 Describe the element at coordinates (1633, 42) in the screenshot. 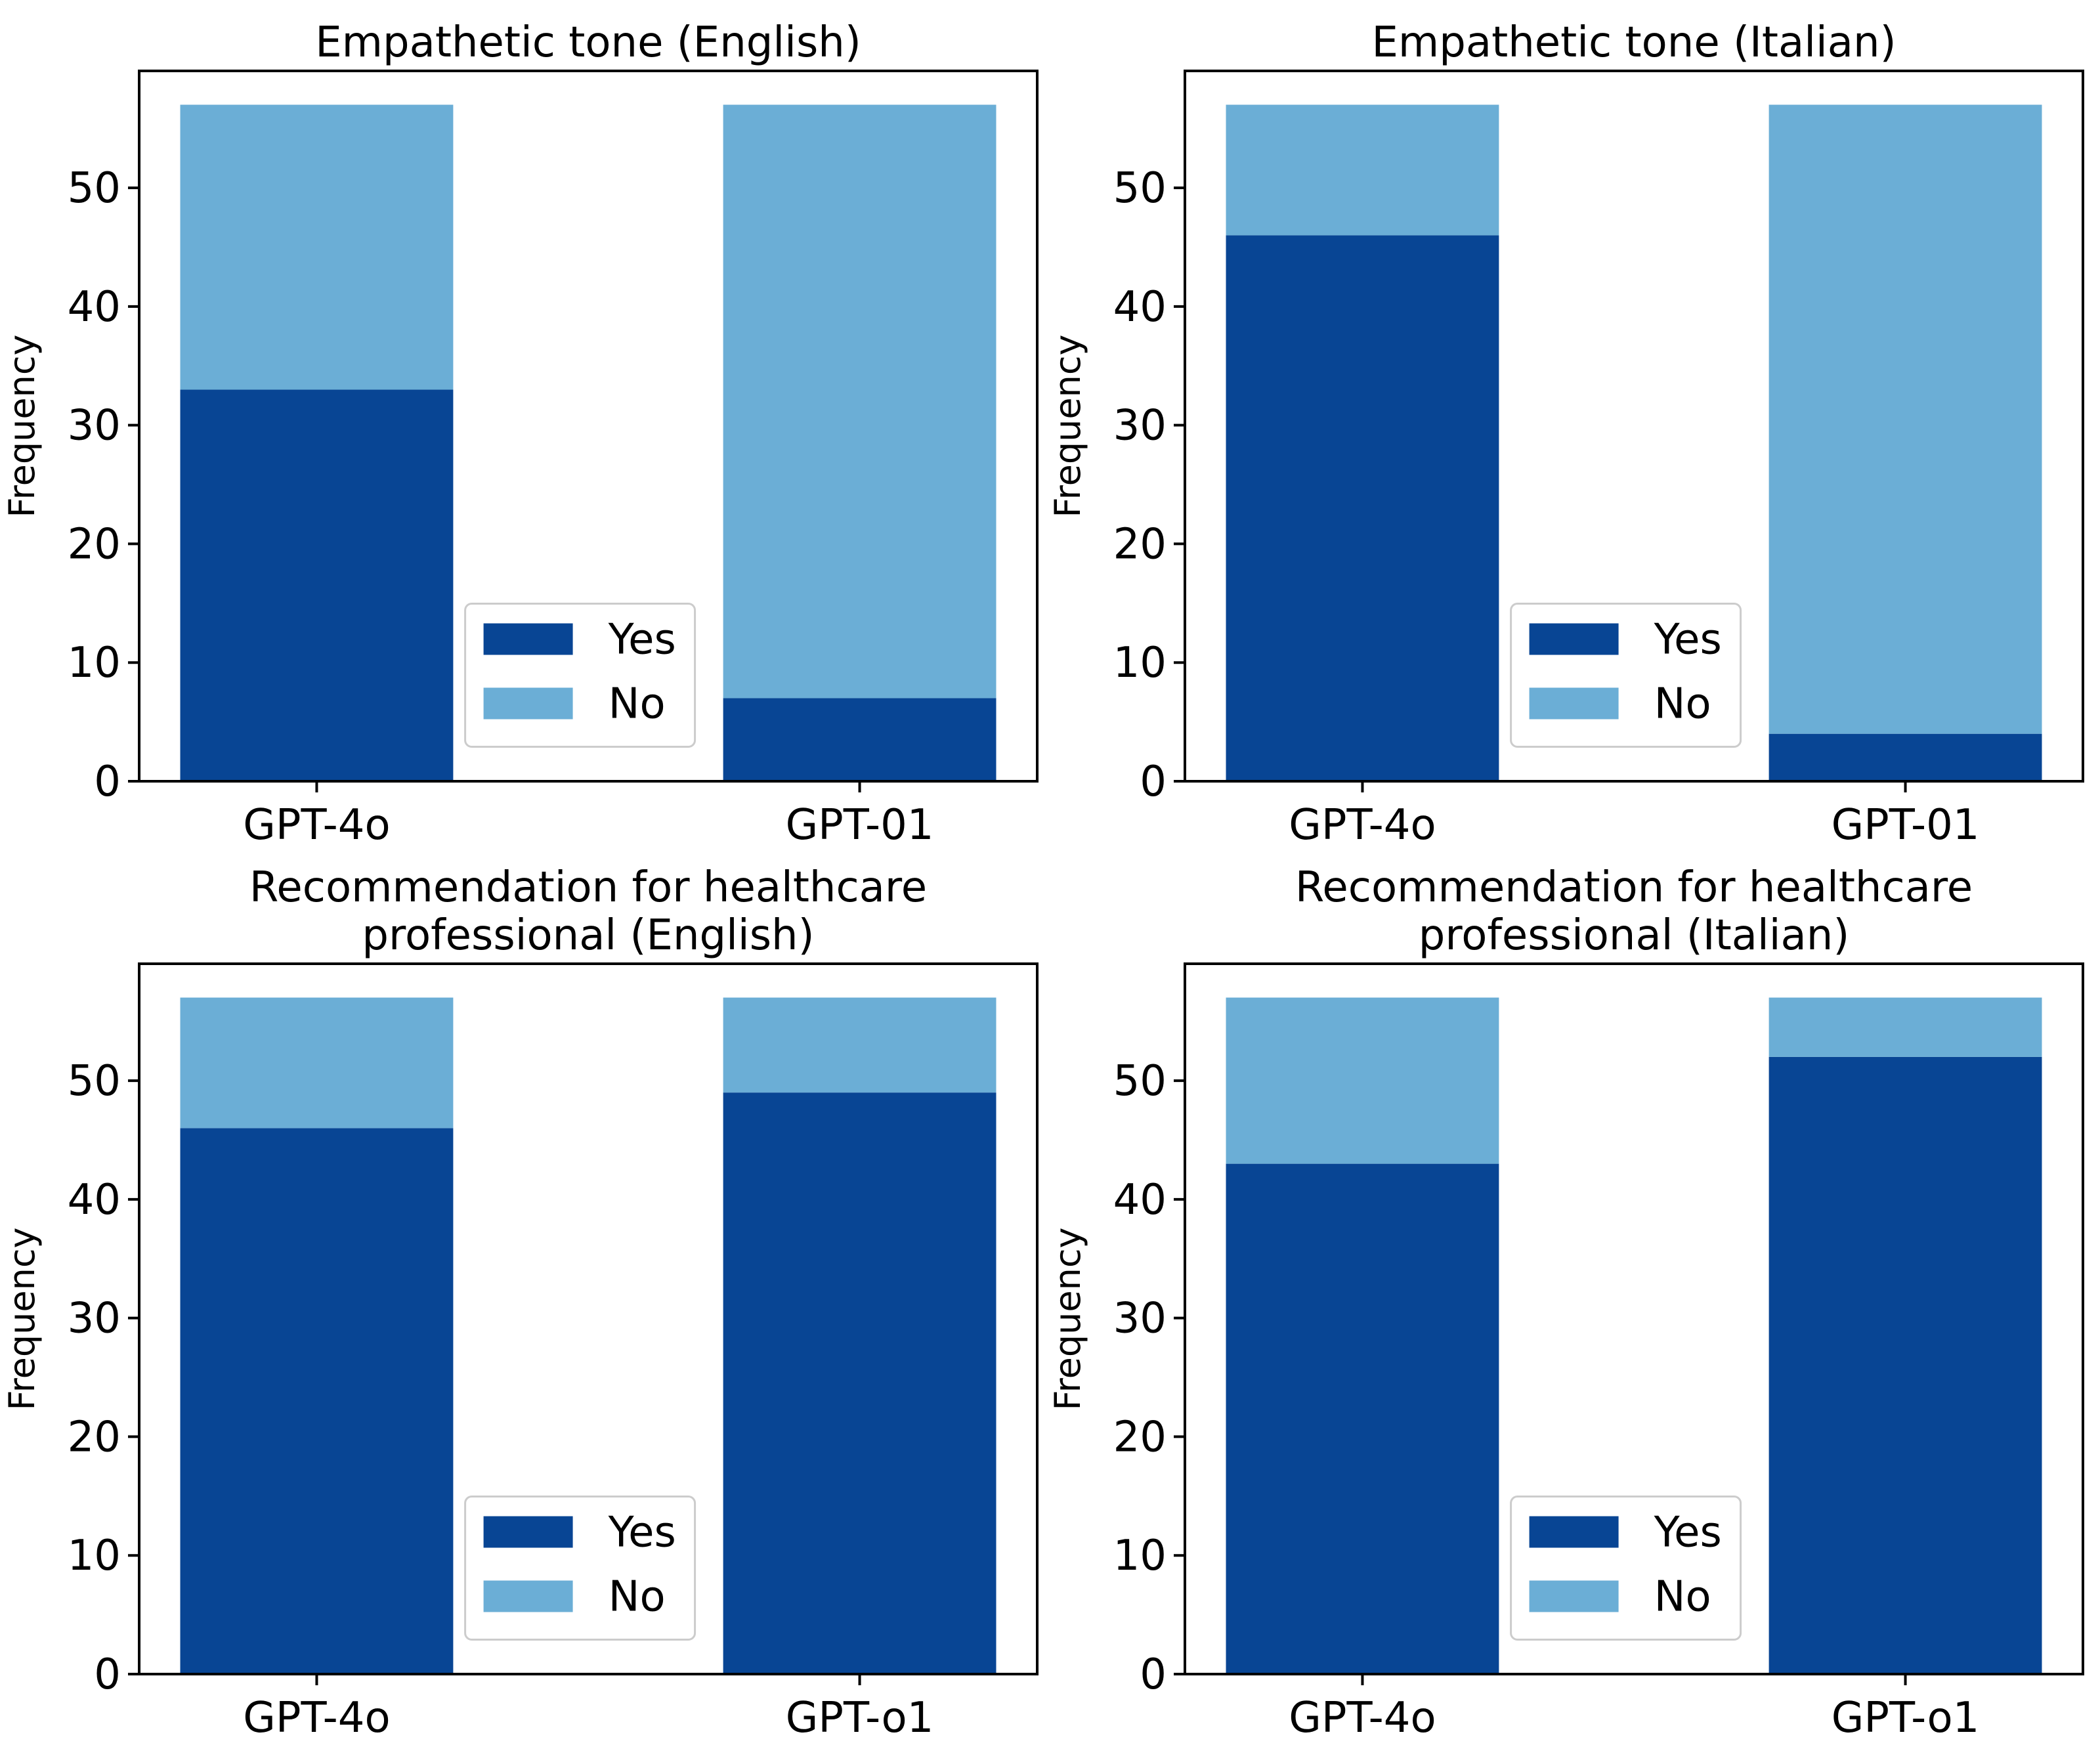

I see `chart-title: Empathetic tone (Italian)` at that location.